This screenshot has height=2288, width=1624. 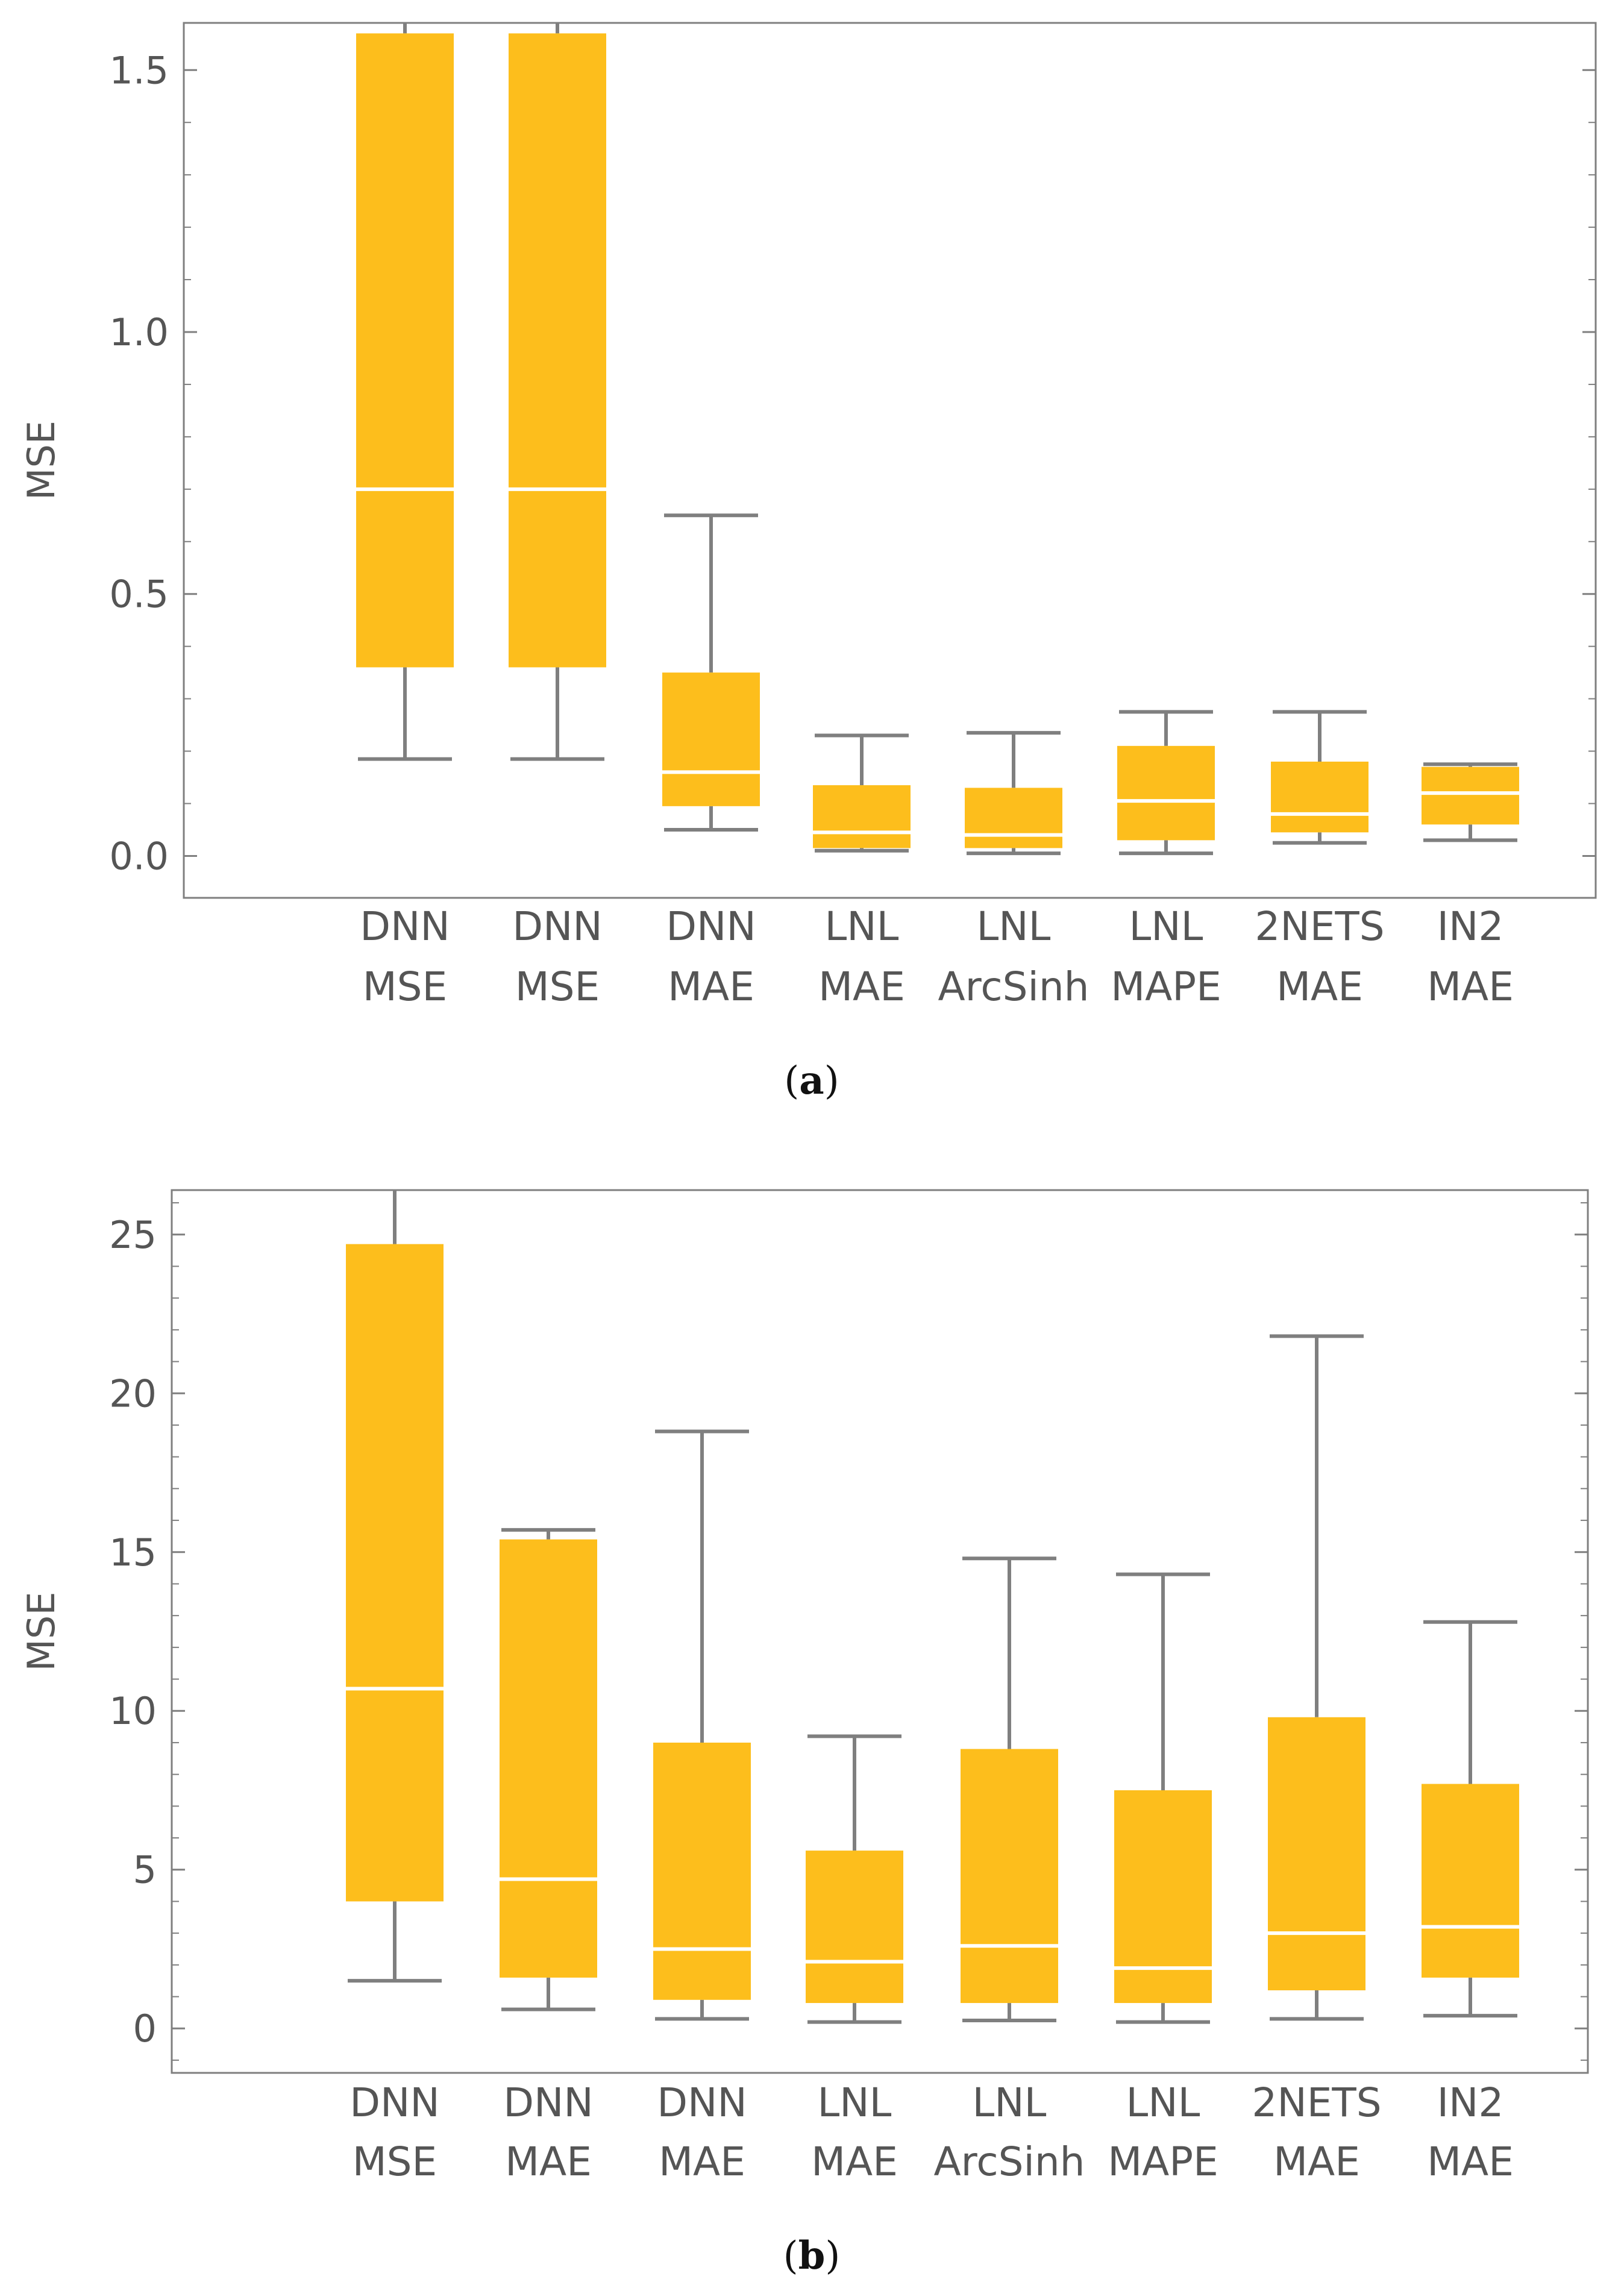 I want to click on y-tick-label: 10, so click(x=133, y=1711).